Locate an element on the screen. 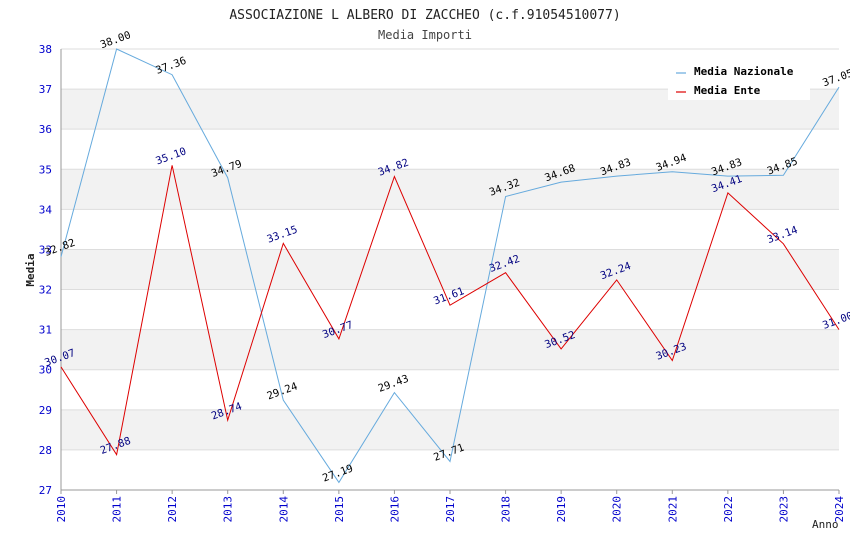  x-tick-label: 2017 is located at coordinates (450, 509).